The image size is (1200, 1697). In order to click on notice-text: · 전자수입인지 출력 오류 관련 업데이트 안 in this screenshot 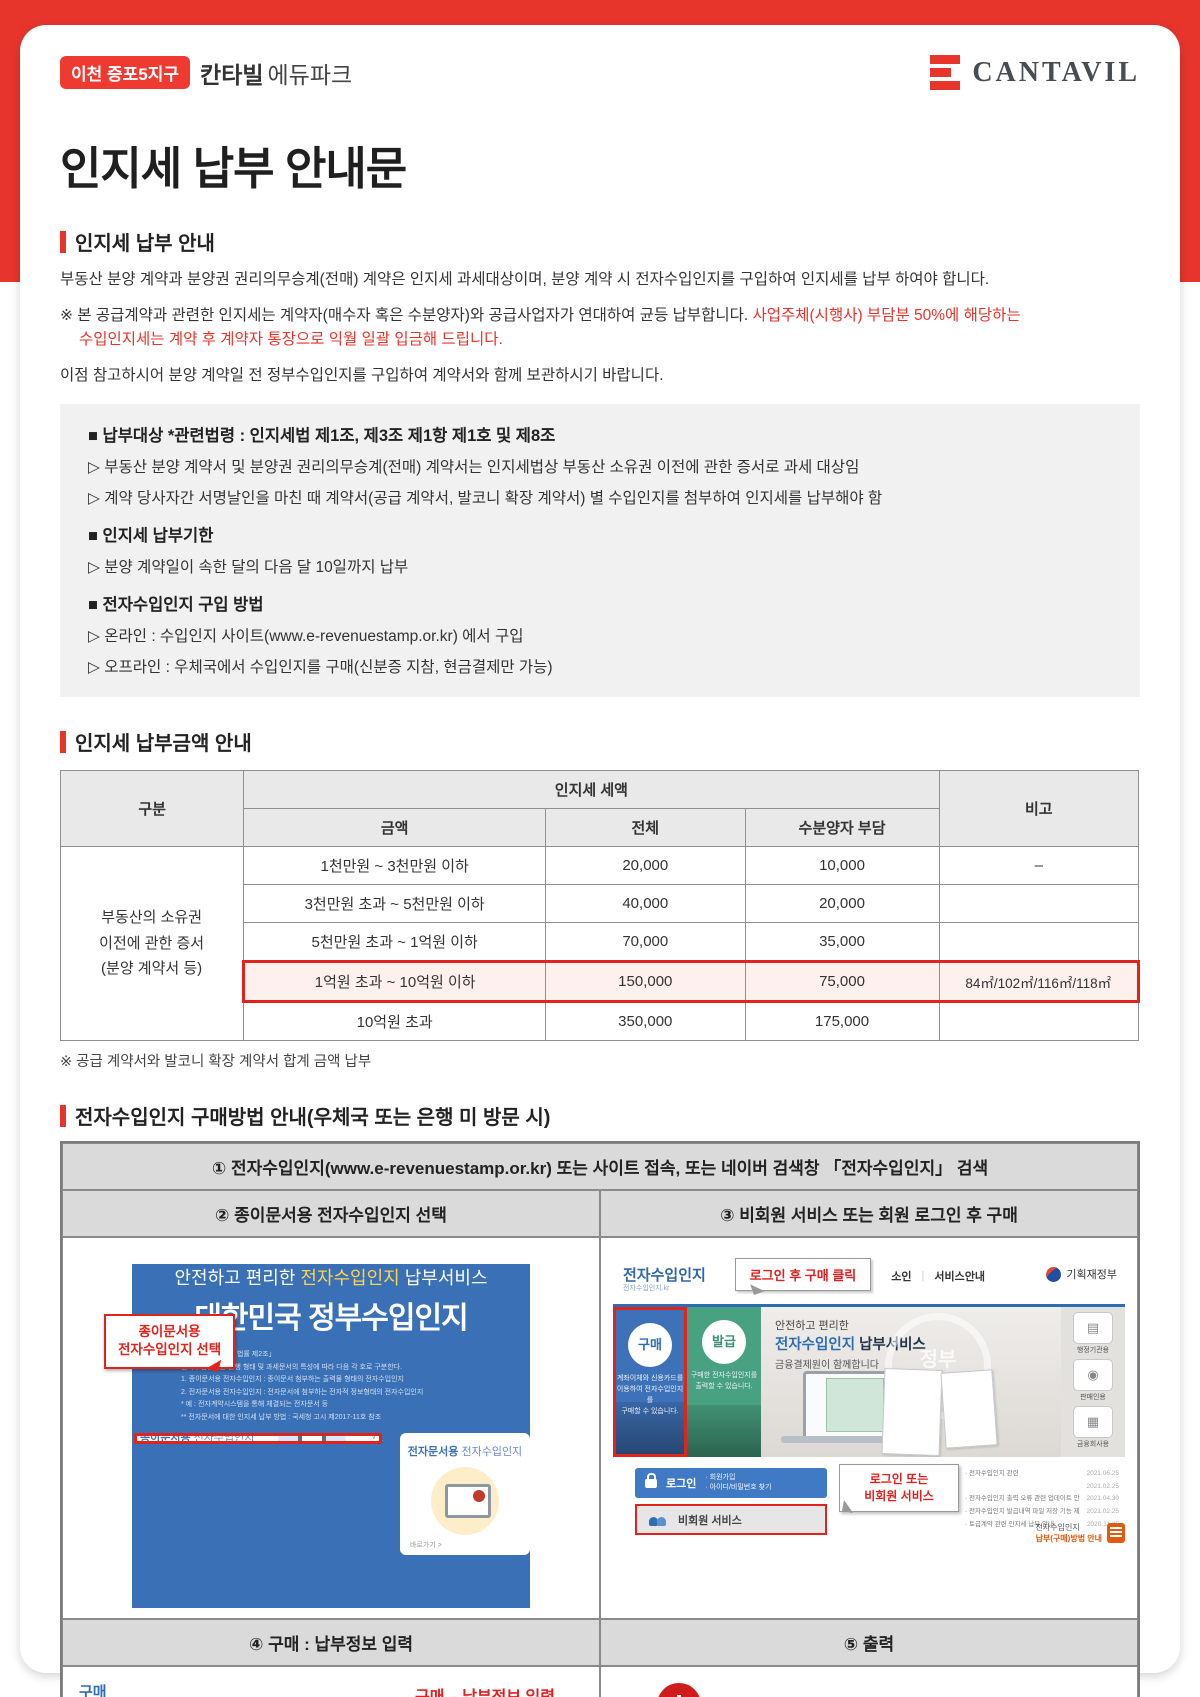, I will do `click(1022, 1499)`.